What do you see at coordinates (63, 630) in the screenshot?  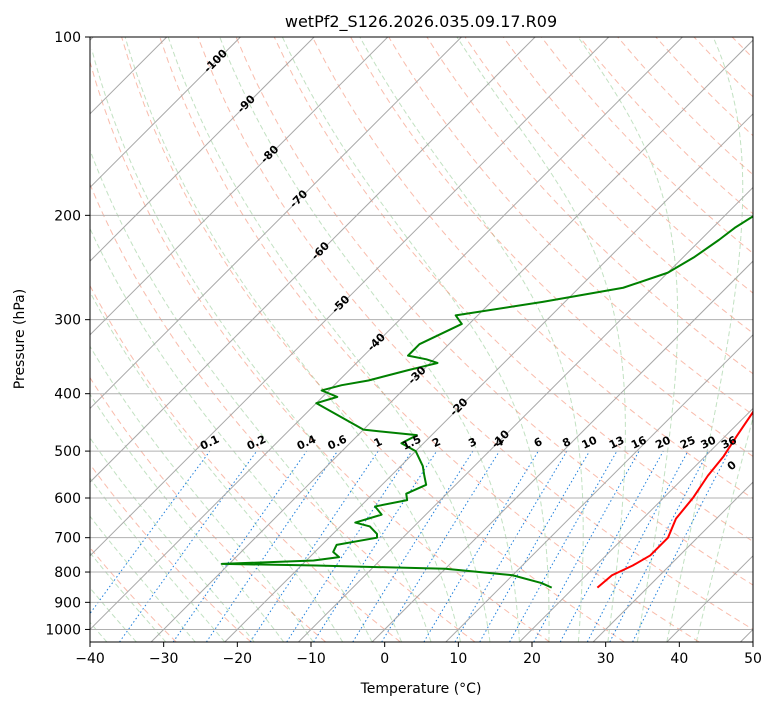 I see `y-tick-label: 1000` at bounding box center [63, 630].